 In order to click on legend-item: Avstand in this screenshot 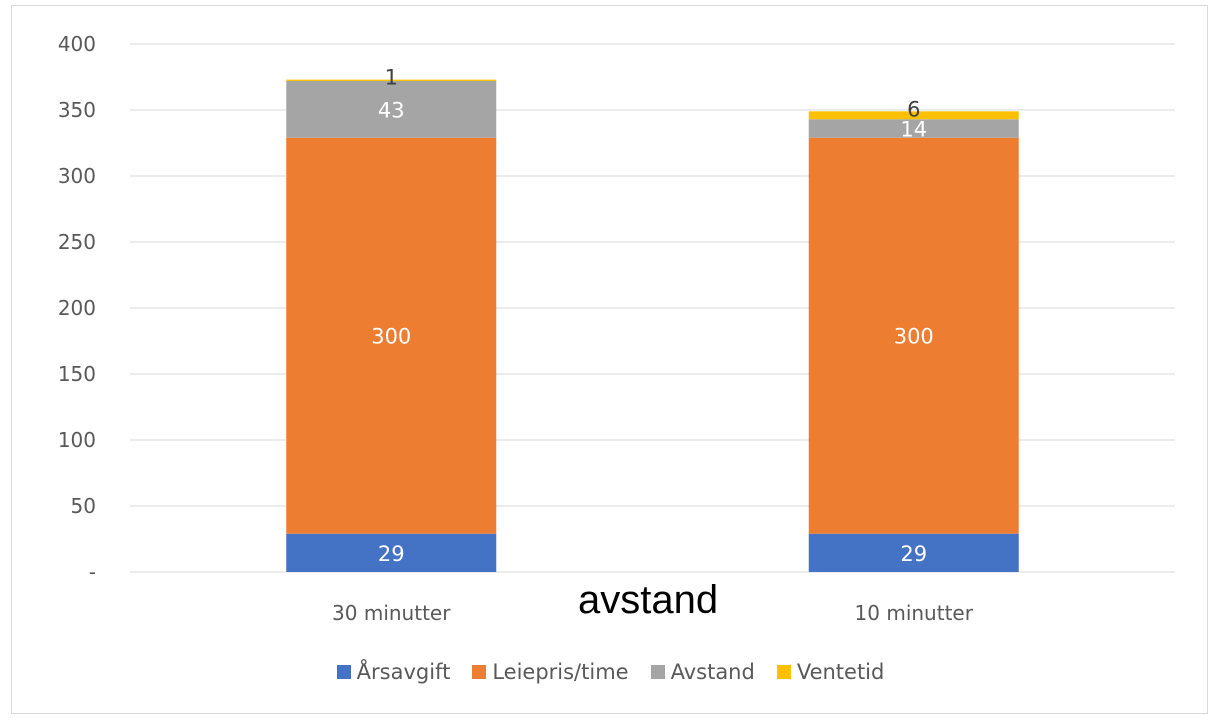, I will do `click(702, 672)`.